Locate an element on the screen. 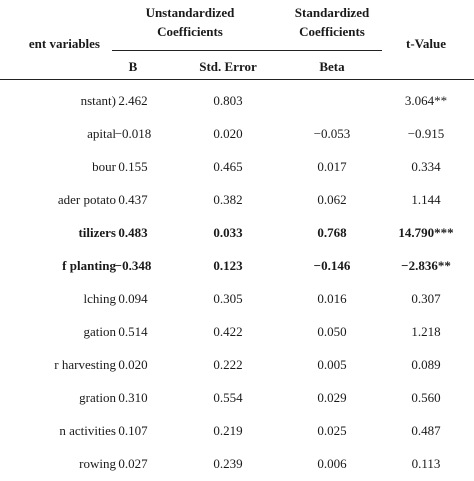 Image resolution: width=474 pixels, height=481 pixels. row-std-error-text: 0.123 is located at coordinates (228, 265).